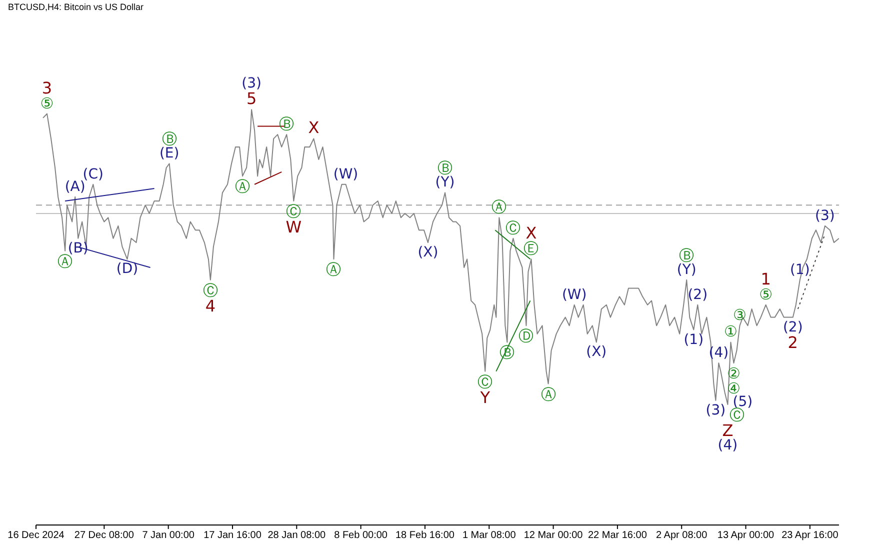 The height and width of the screenshot is (545, 875). Describe the element at coordinates (93, 174) in the screenshot. I see `annotation: (C)` at that location.